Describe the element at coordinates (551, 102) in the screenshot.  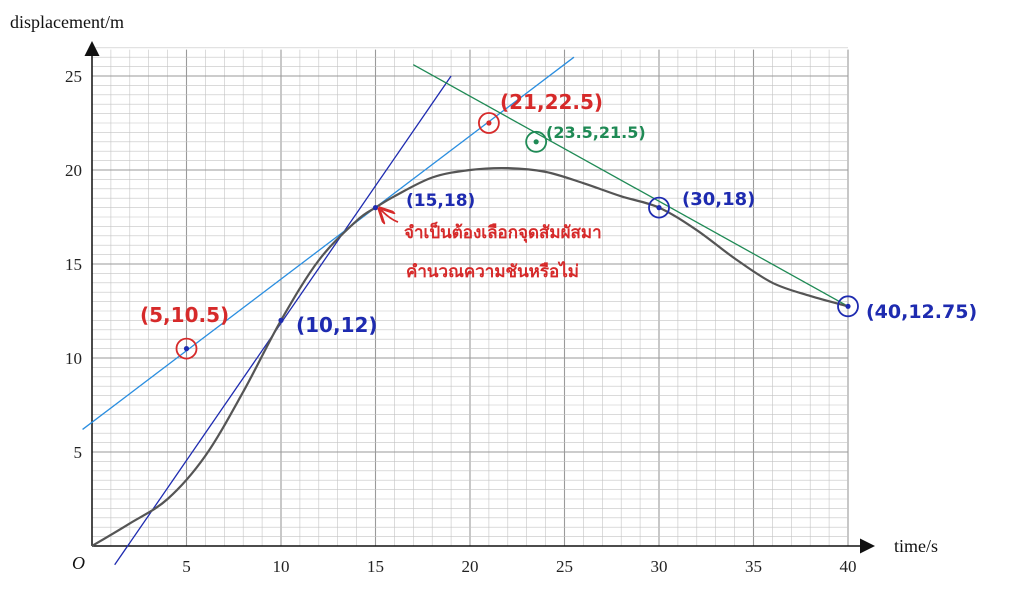
I see `annotation-label: (21,22.5)` at that location.